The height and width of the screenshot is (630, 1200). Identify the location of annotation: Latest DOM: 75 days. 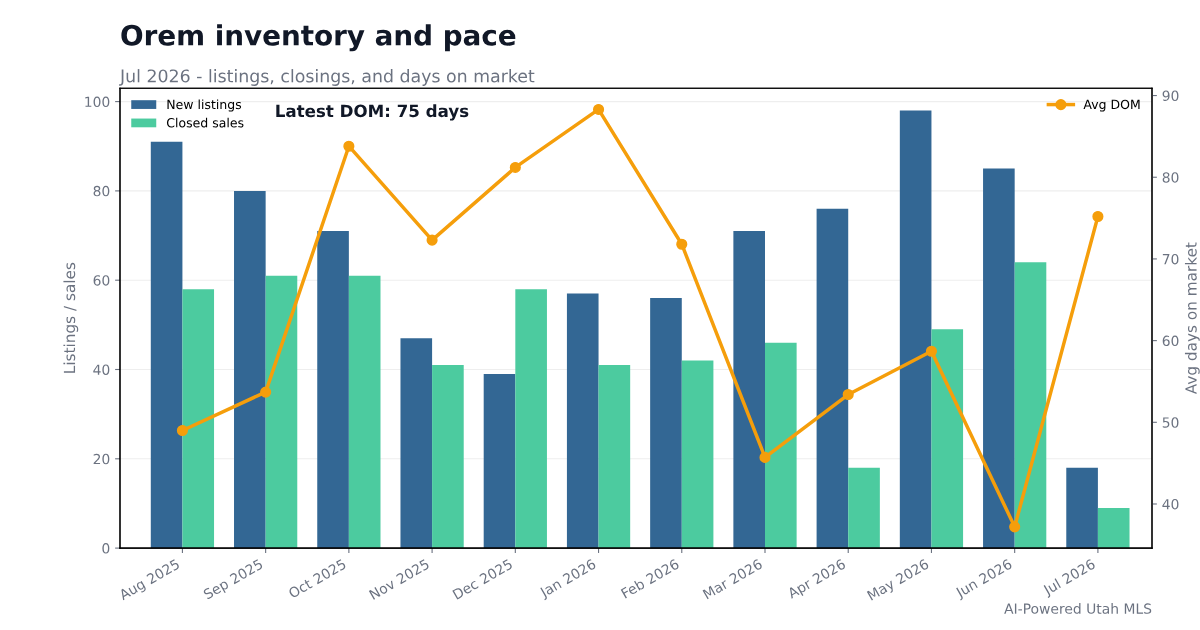
(372, 112).